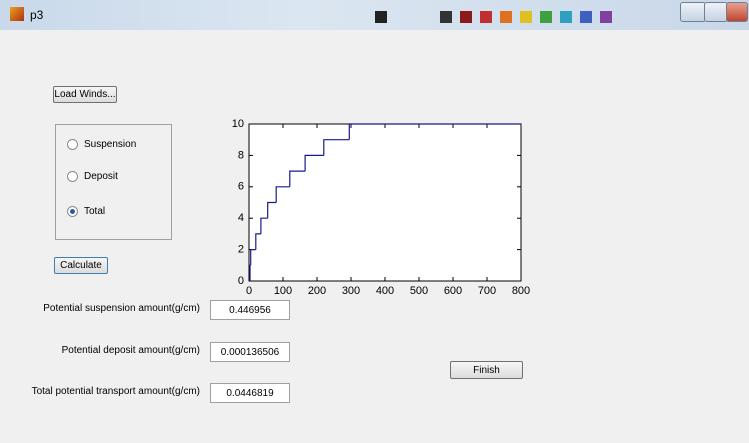  I want to click on radio-option: Total, so click(86, 211).